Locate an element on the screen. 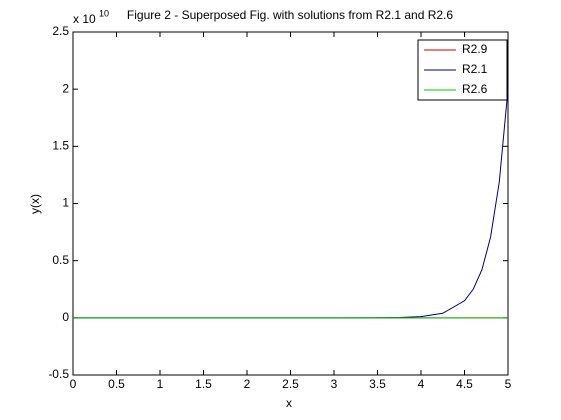 The width and height of the screenshot is (561, 420). x-tick-label: 2 is located at coordinates (247, 384).